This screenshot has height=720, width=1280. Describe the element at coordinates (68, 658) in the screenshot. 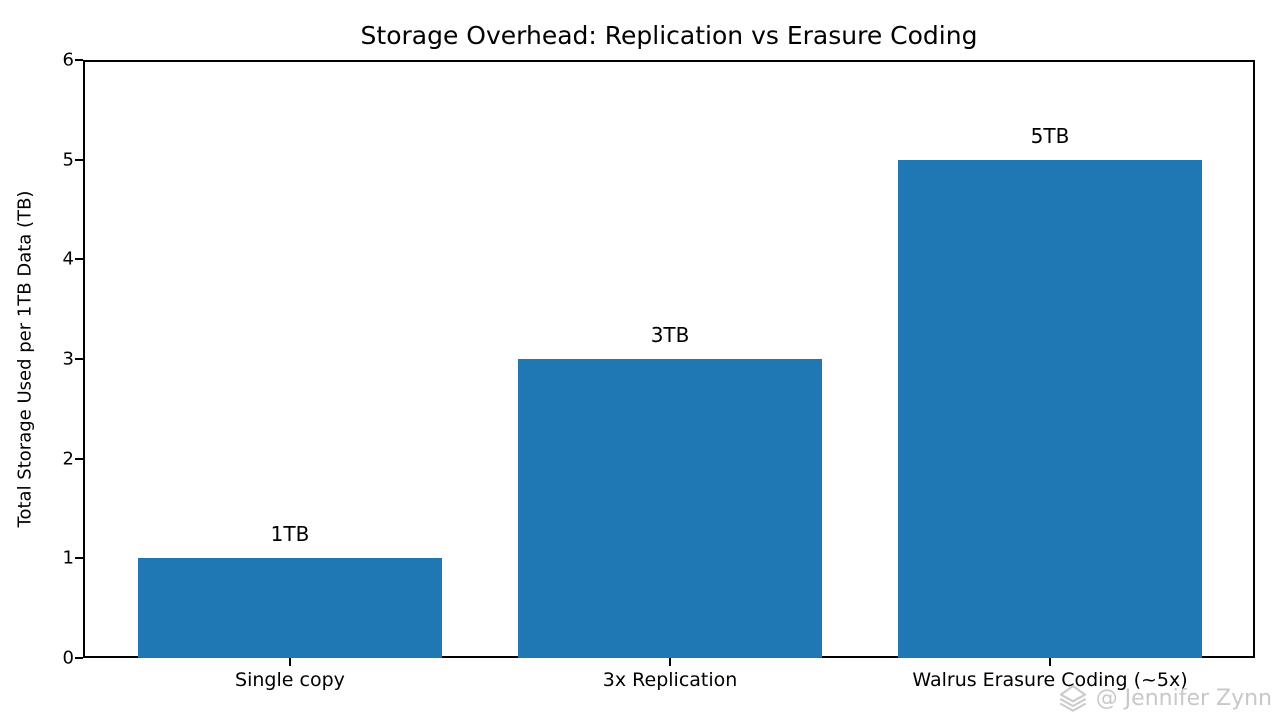

I see `y-tick-label: 0` at that location.